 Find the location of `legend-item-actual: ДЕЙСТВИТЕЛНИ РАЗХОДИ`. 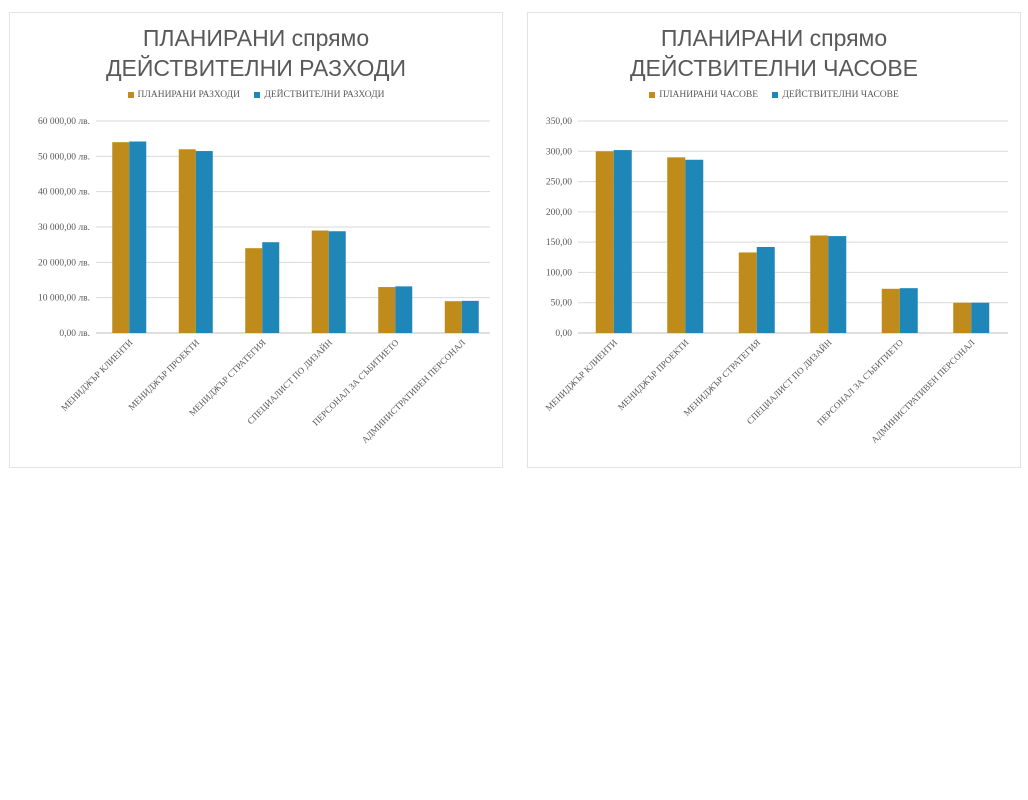

legend-item-actual: ДЕЙСТВИТЕЛНИ РАЗХОДИ is located at coordinates (319, 95).